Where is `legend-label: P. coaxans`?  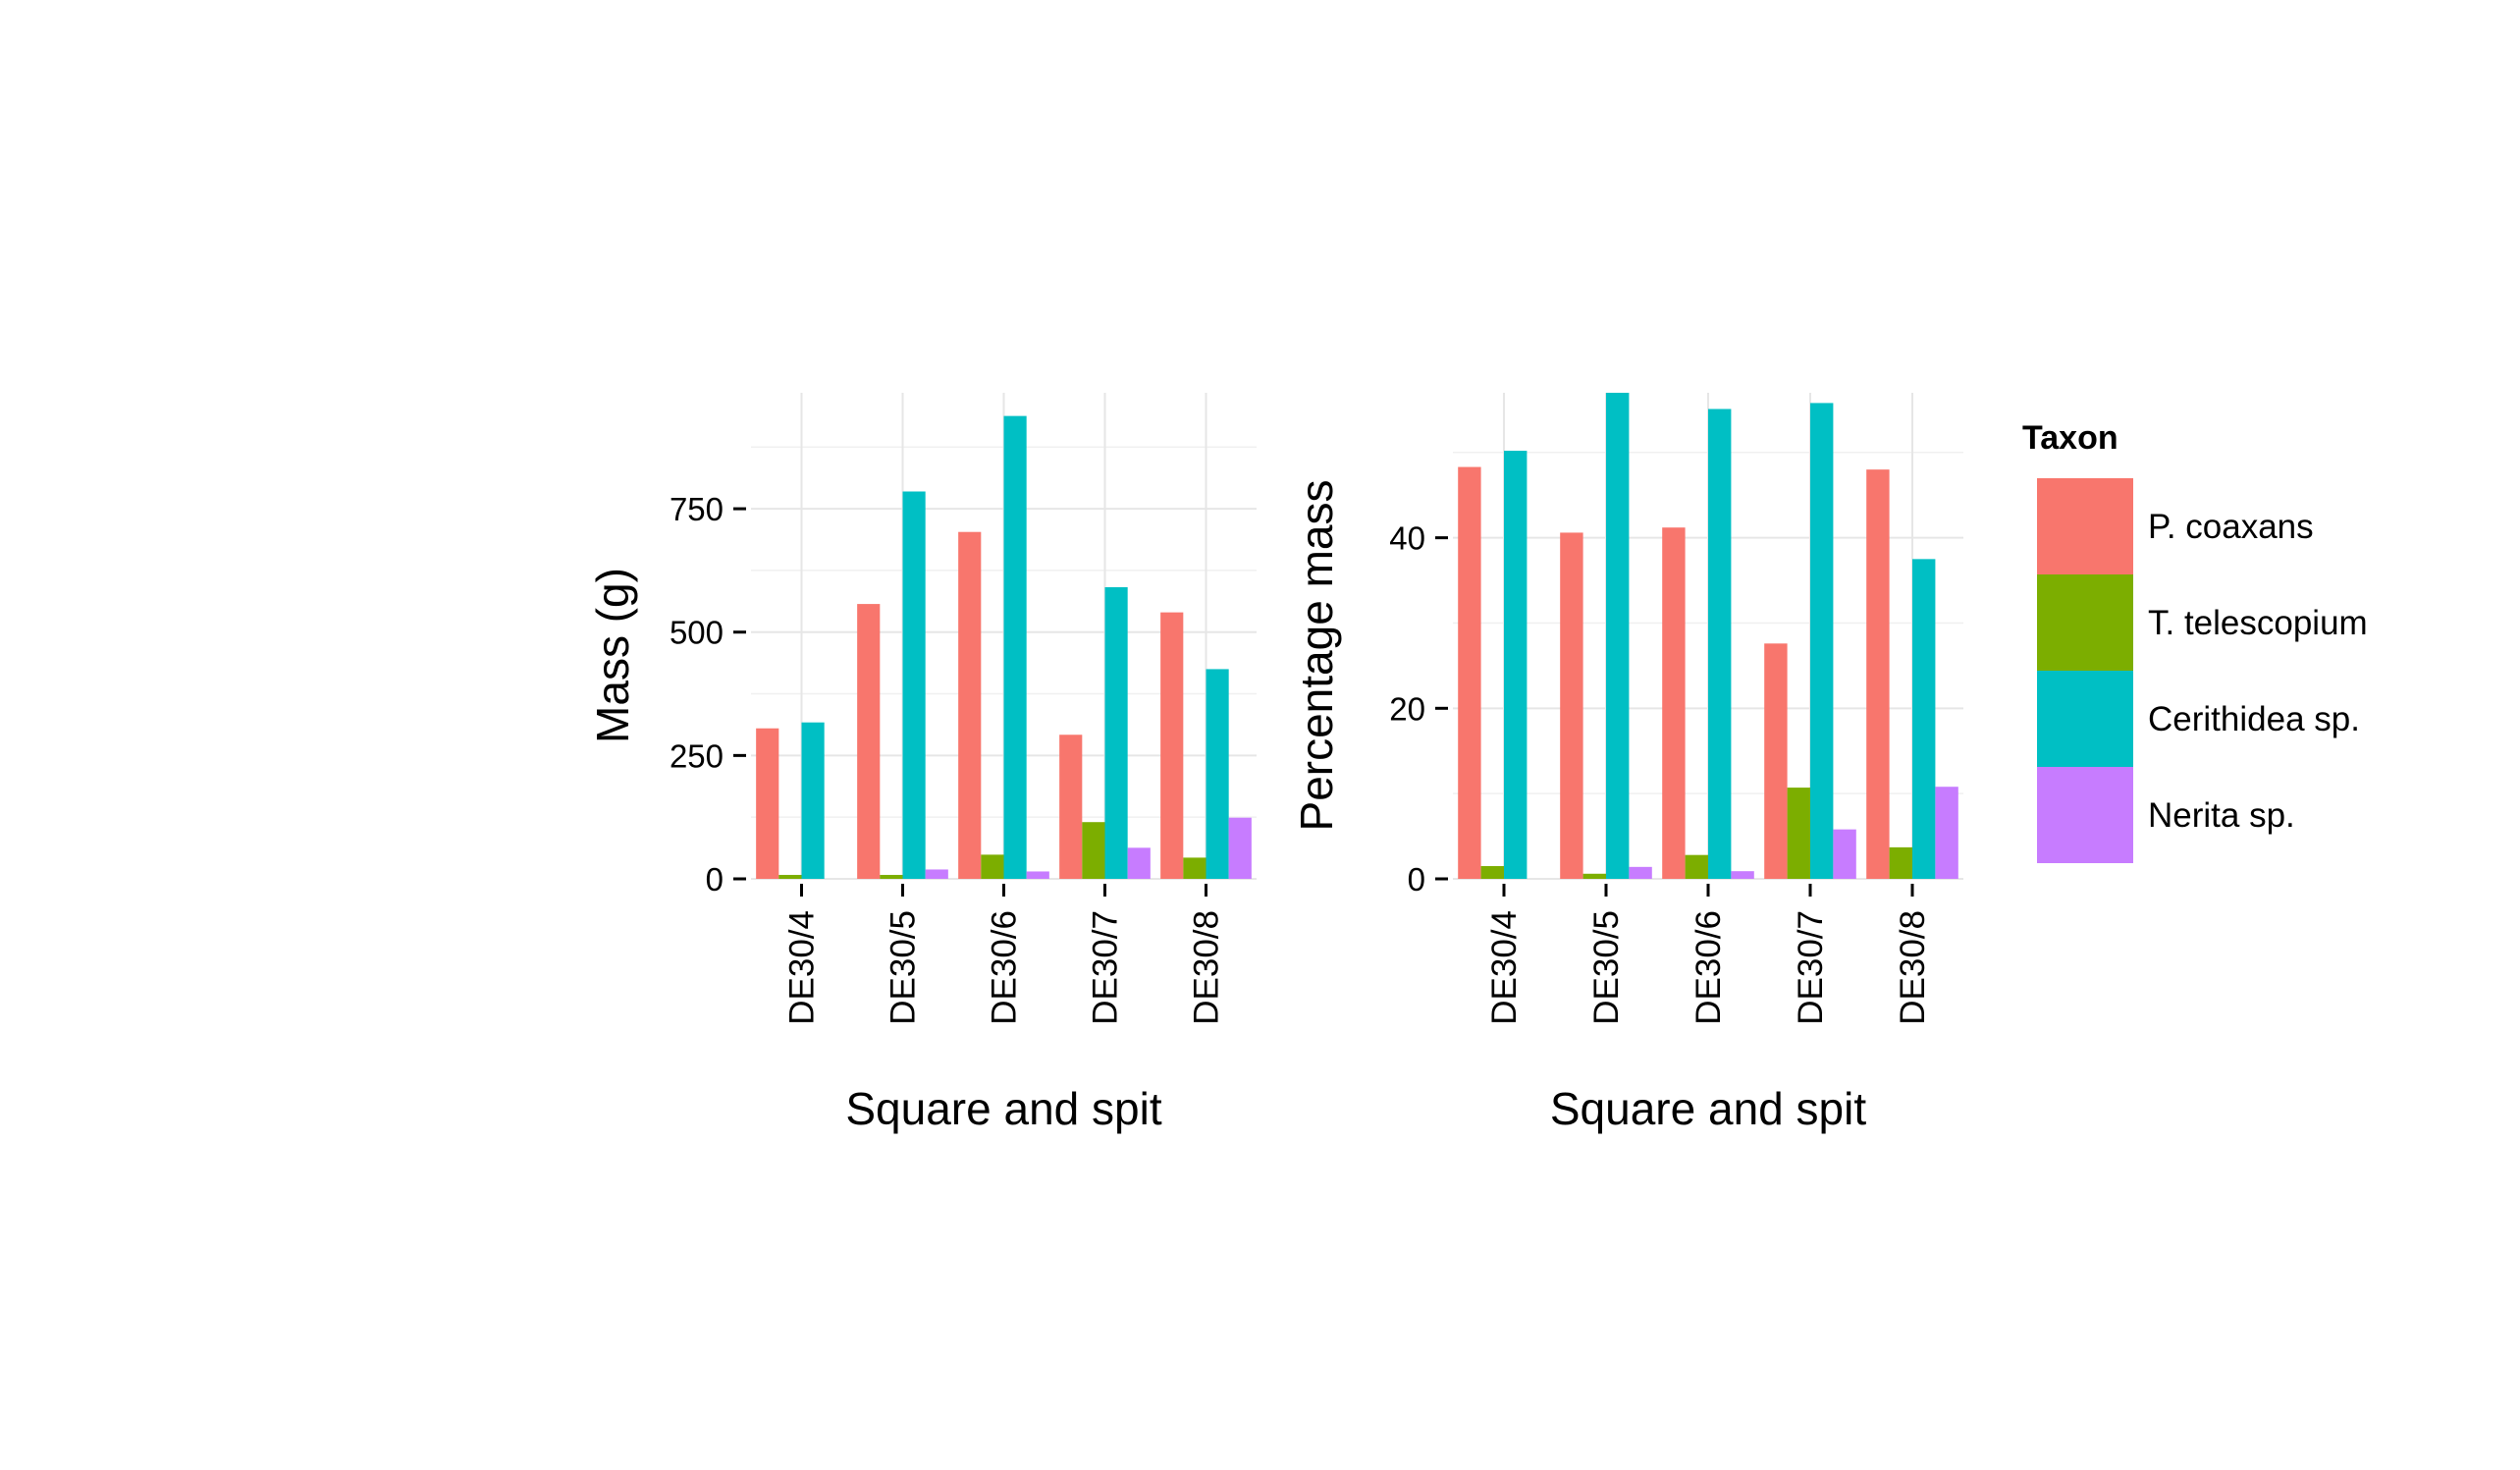
legend-label: P. coaxans is located at coordinates (2231, 527).